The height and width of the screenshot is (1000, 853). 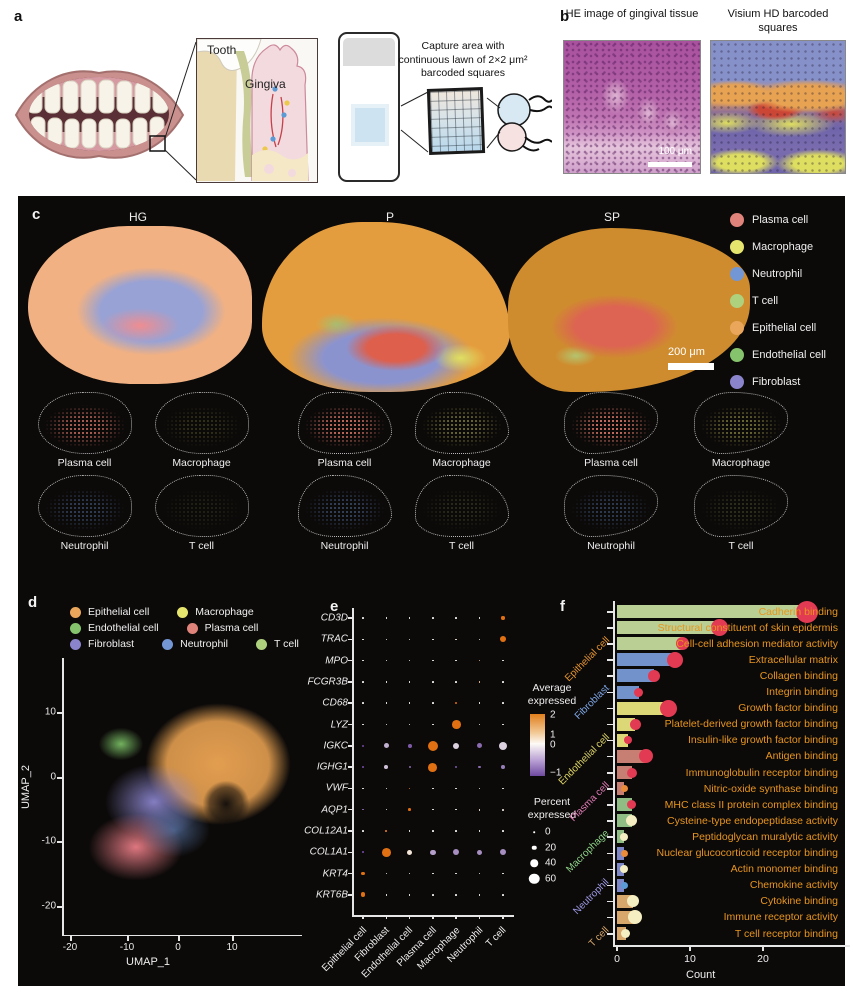 I want to click on umap-y-tick, so click(x=59, y=713).